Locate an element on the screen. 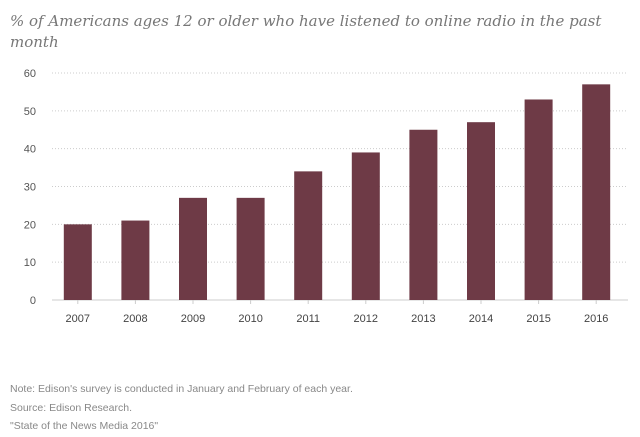 Image resolution: width=640 pixels, height=437 pixels. report-text: "State of the News Media 2016" is located at coordinates (84, 426).